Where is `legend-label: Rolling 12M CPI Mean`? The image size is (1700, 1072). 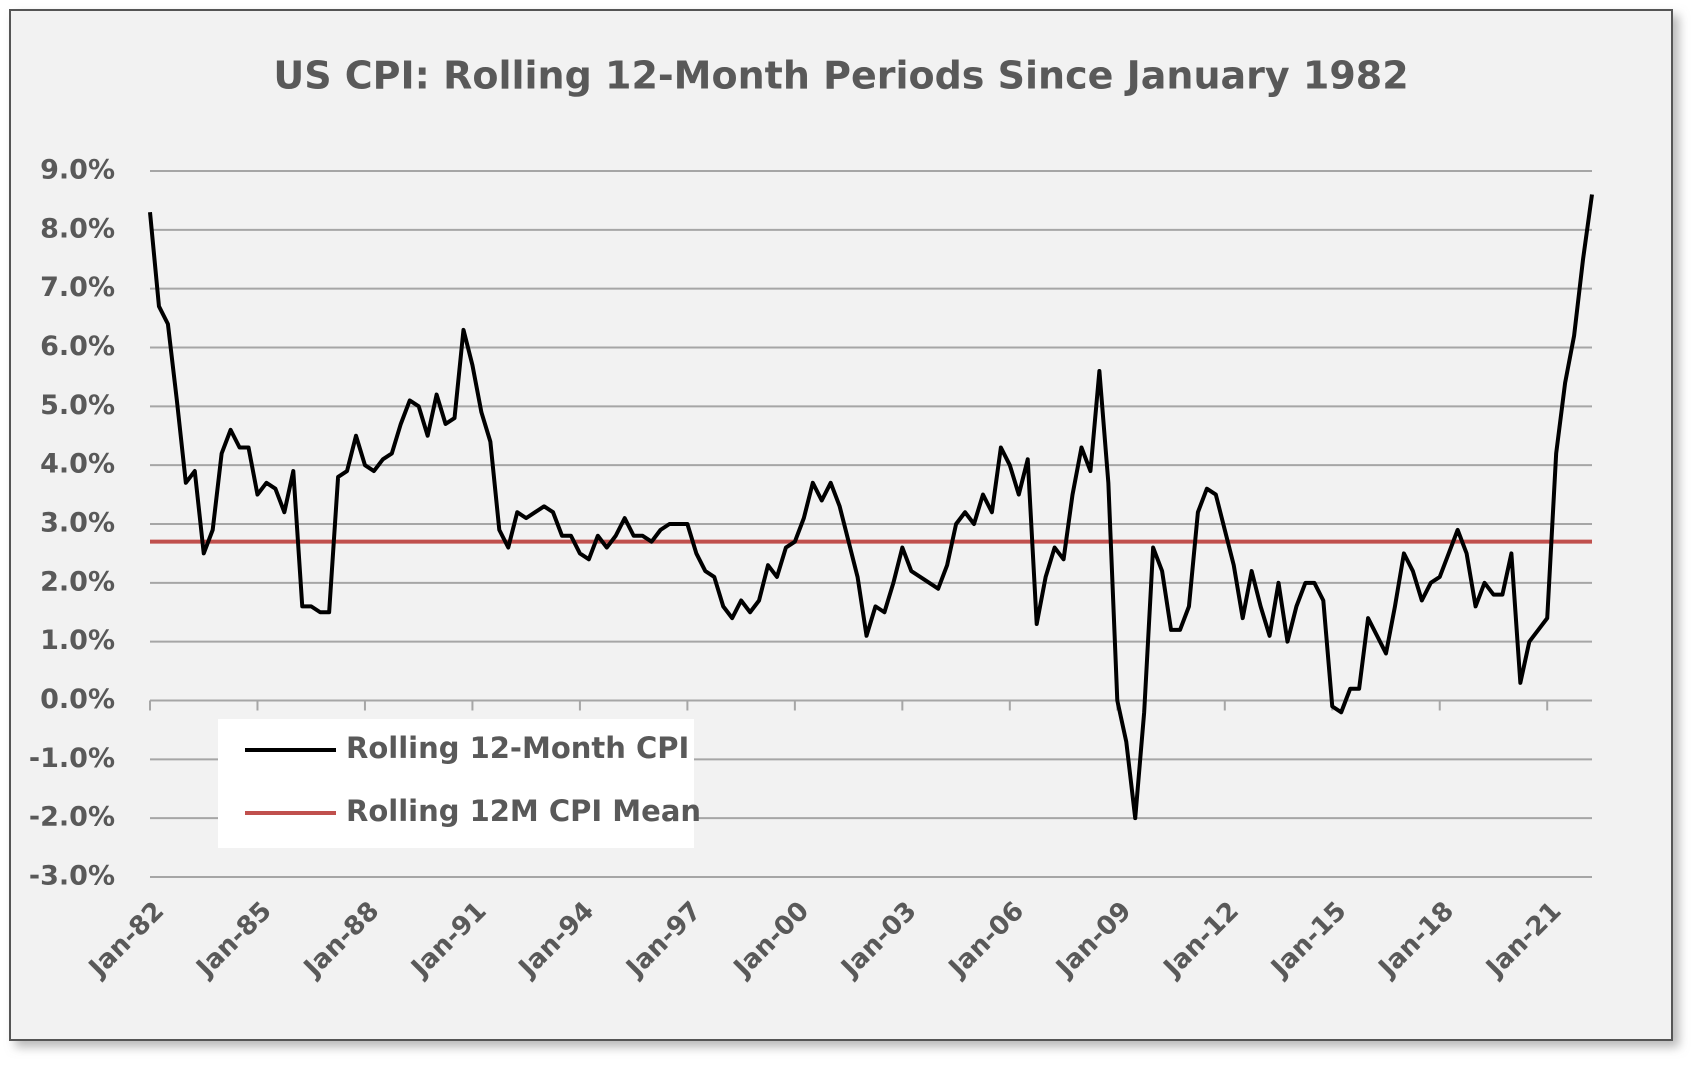
legend-label: Rolling 12M CPI Mean is located at coordinates (523, 811).